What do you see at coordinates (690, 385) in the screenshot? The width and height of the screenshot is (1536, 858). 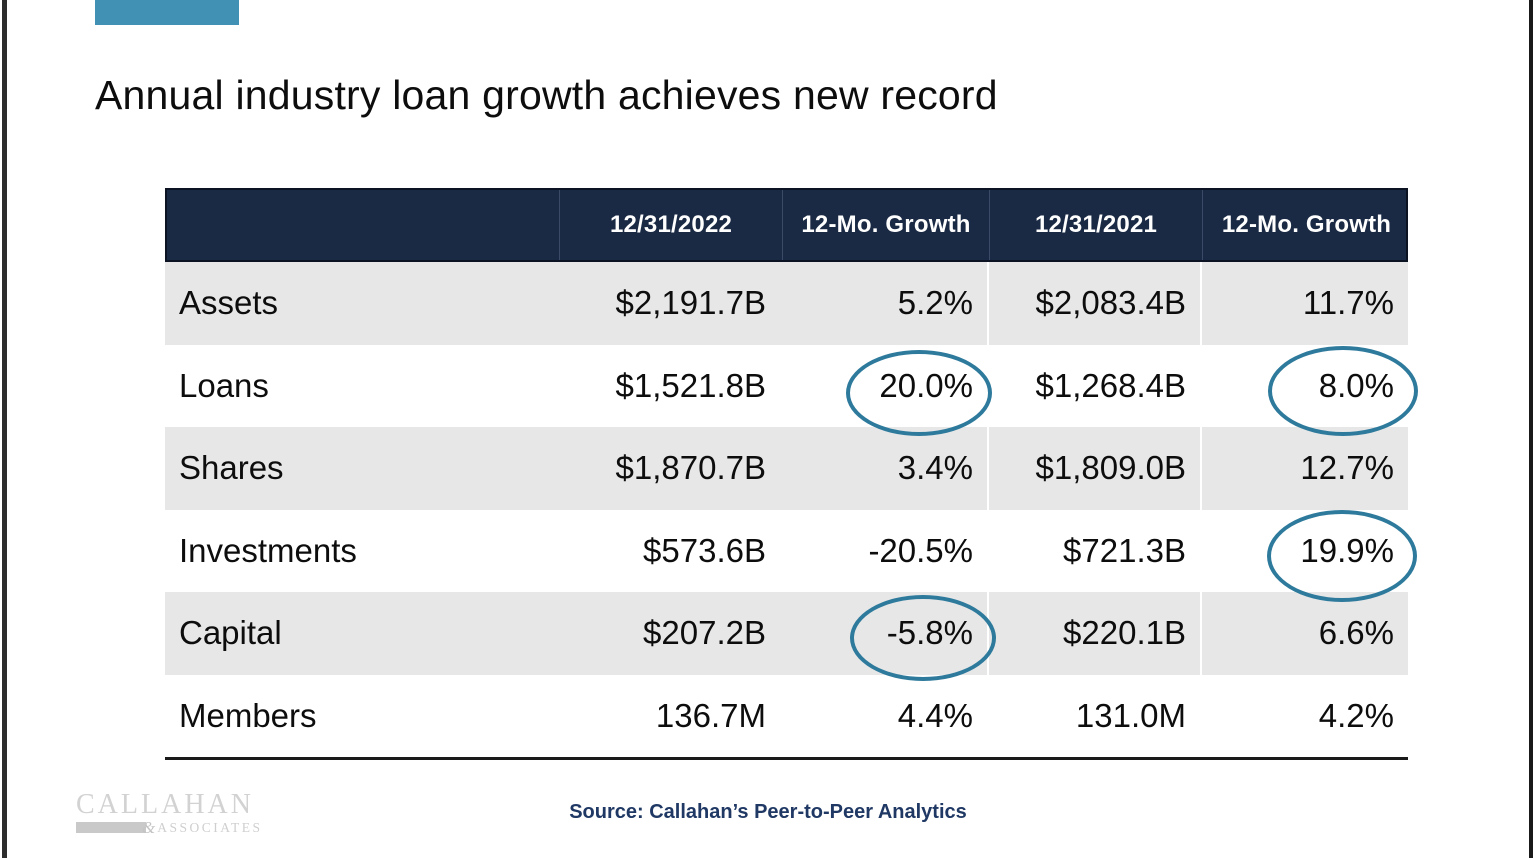 I see `value-2022-cell: $1,521.8B` at bounding box center [690, 385].